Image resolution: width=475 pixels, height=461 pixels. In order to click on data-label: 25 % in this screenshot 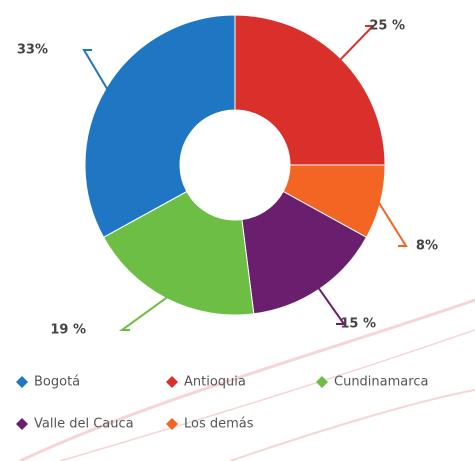, I will do `click(387, 26)`.